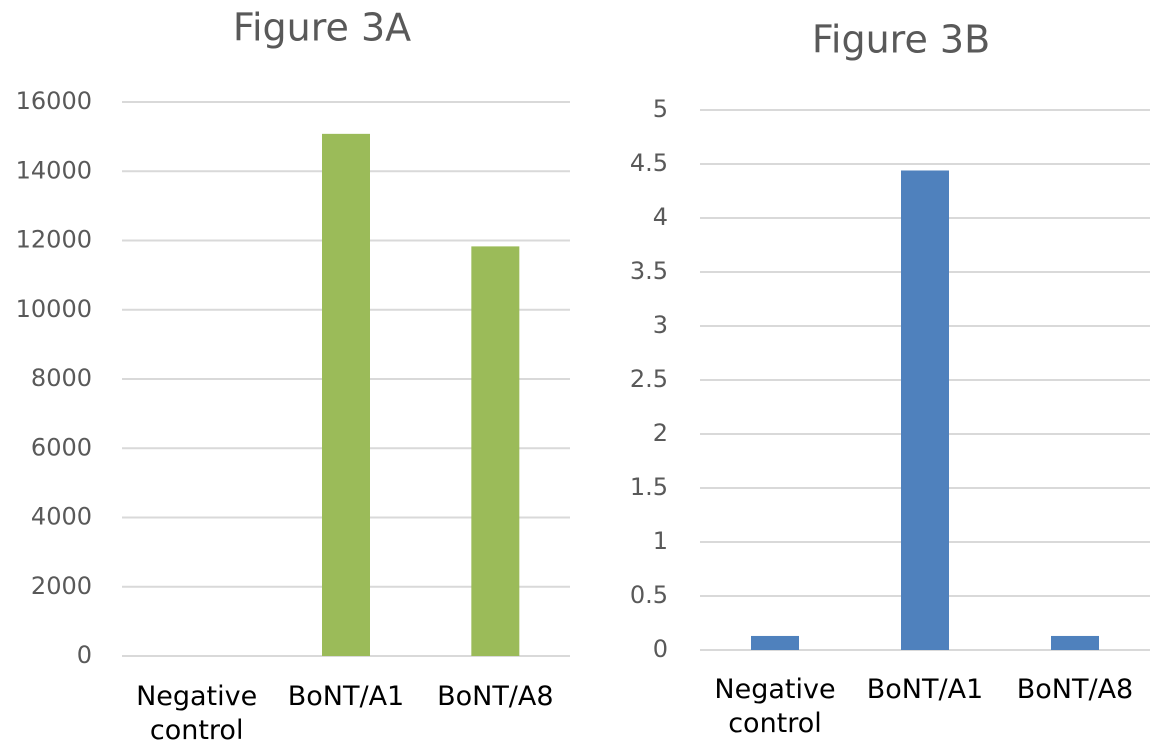 Image resolution: width=1173 pixels, height=754 pixels. Describe the element at coordinates (660, 541) in the screenshot. I see `y-tick-label: 1` at that location.